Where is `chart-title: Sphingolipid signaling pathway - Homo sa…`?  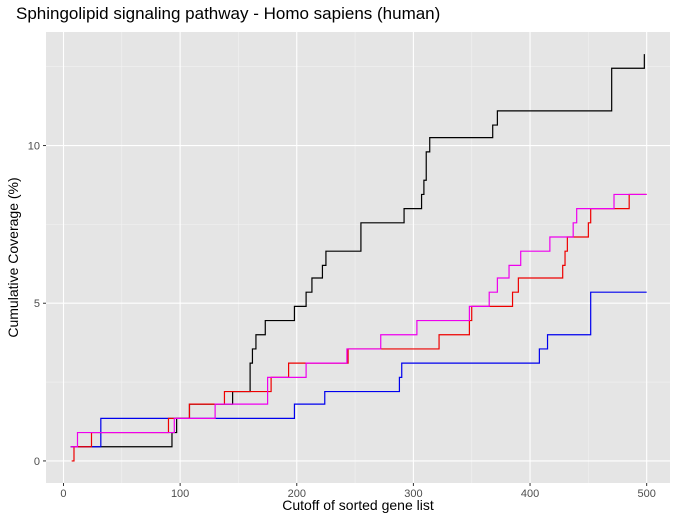 chart-title: Sphingolipid signaling pathway - Homo sa… is located at coordinates (228, 13).